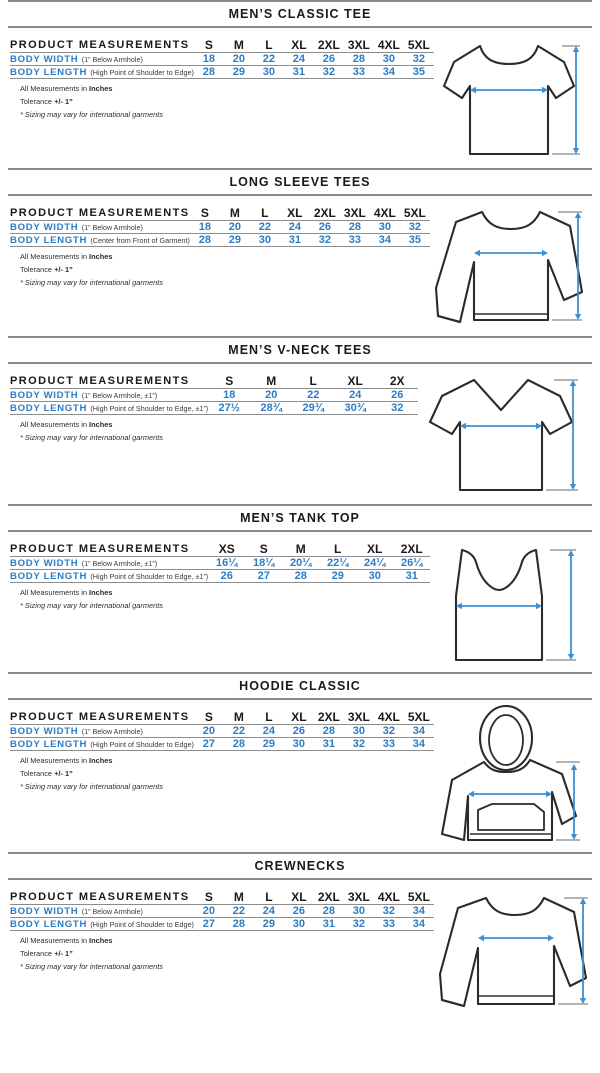 The width and height of the screenshot is (600, 1073). I want to click on body-width-value: 28, so click(354, 227).